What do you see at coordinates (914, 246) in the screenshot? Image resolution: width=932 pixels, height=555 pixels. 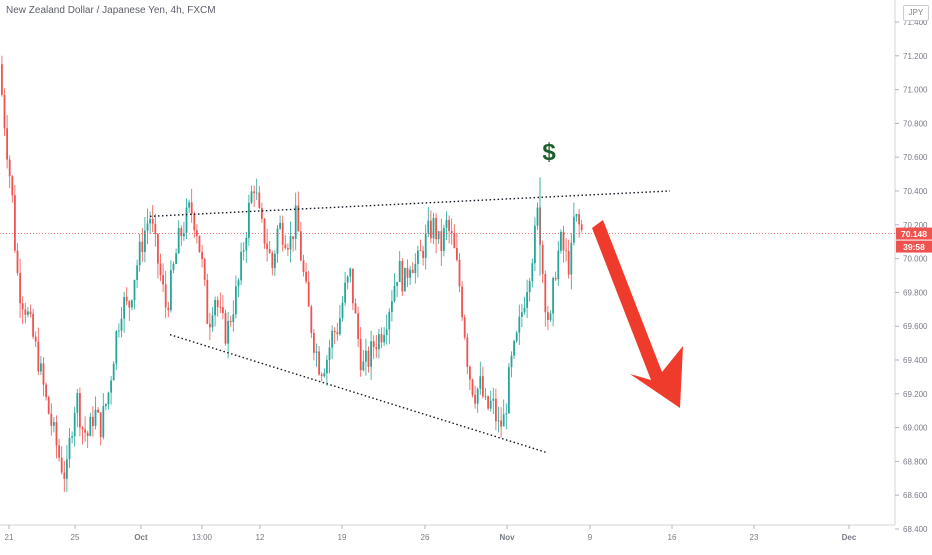 I see `countdown-badge` at bounding box center [914, 246].